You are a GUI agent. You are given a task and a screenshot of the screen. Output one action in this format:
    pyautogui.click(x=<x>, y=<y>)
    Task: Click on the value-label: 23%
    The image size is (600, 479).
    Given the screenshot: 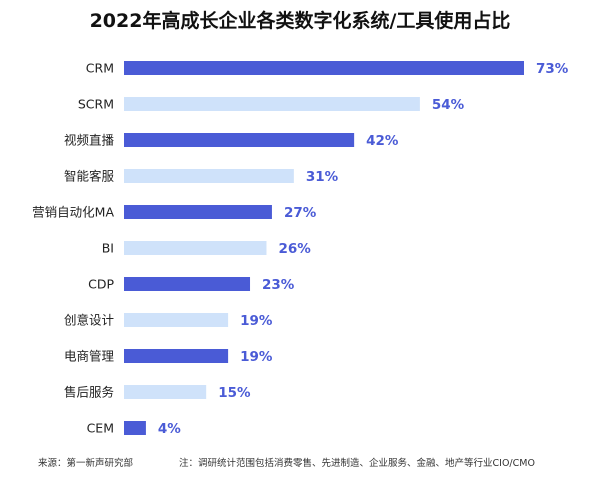 What is the action you would take?
    pyautogui.click(x=278, y=285)
    